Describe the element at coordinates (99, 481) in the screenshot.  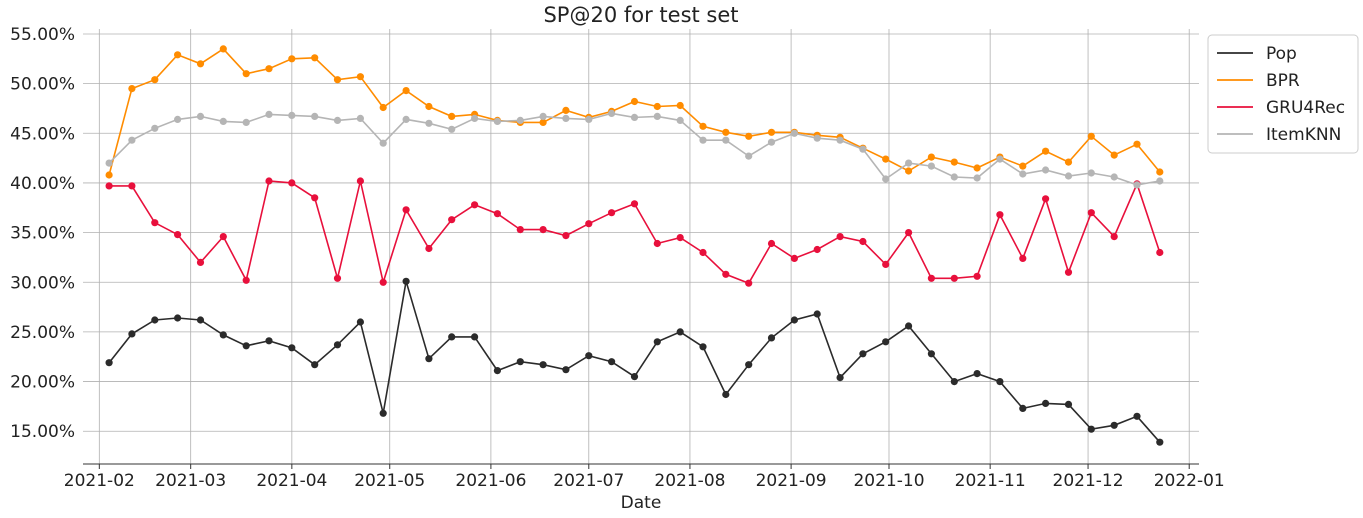
I see `x-tick-label: 2021-02` at that location.